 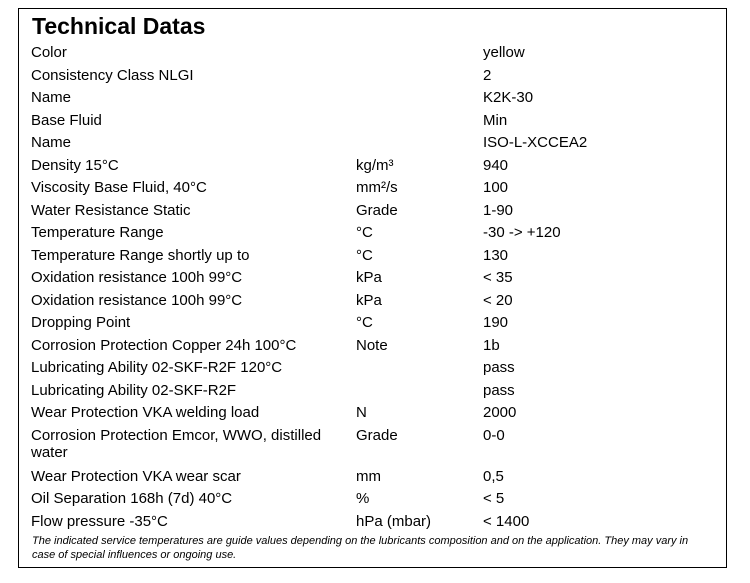 What do you see at coordinates (496, 187) in the screenshot?
I see `row-value: 100` at bounding box center [496, 187].